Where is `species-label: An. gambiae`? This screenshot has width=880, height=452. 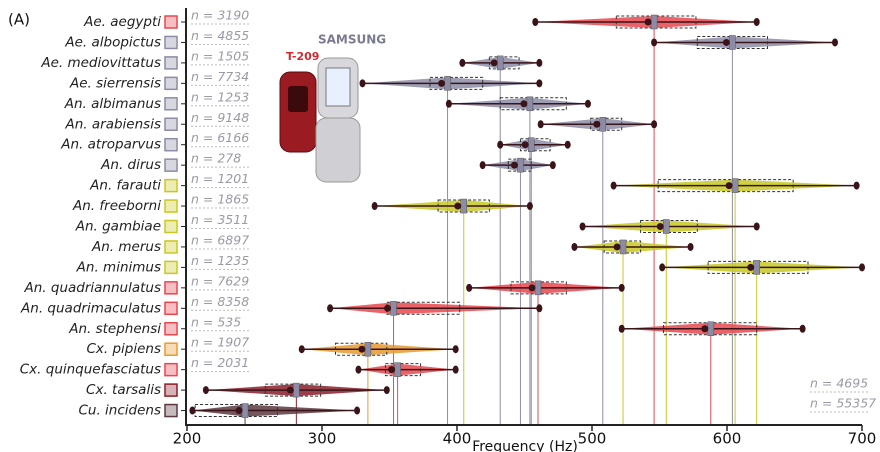 species-label: An. gambiae is located at coordinates (118, 227).